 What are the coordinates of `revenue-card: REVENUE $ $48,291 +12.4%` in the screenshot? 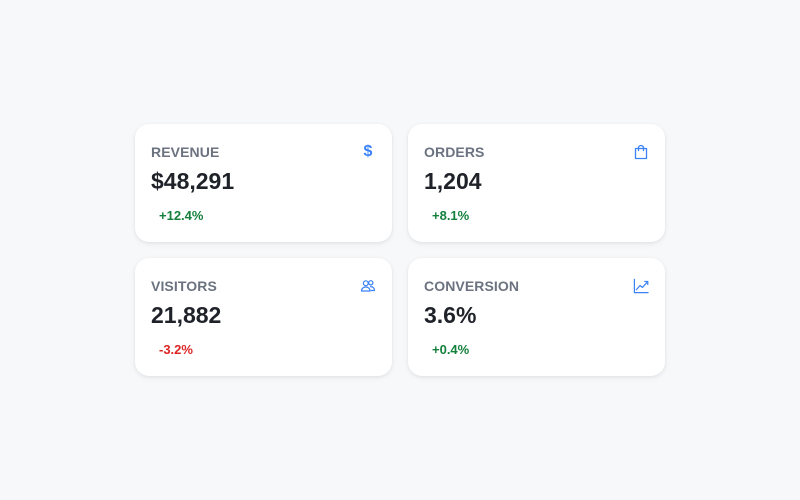 It's located at (263, 183).